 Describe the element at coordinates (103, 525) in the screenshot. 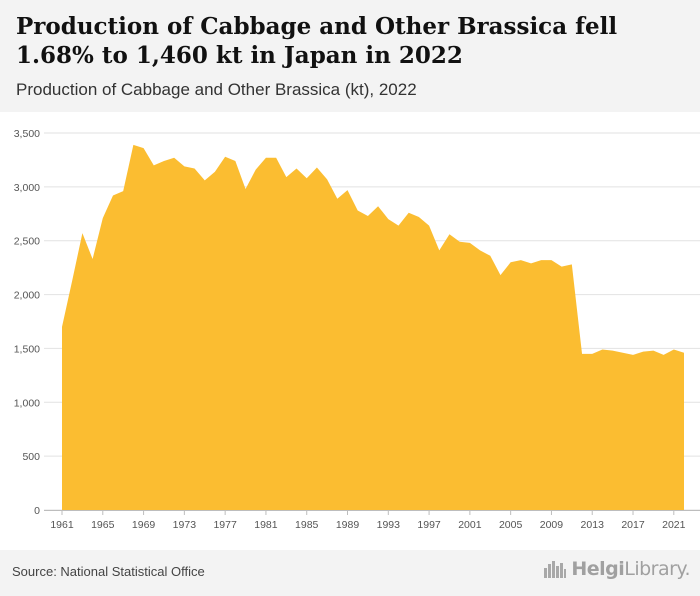

I see `x-tick-label: 1965` at that location.